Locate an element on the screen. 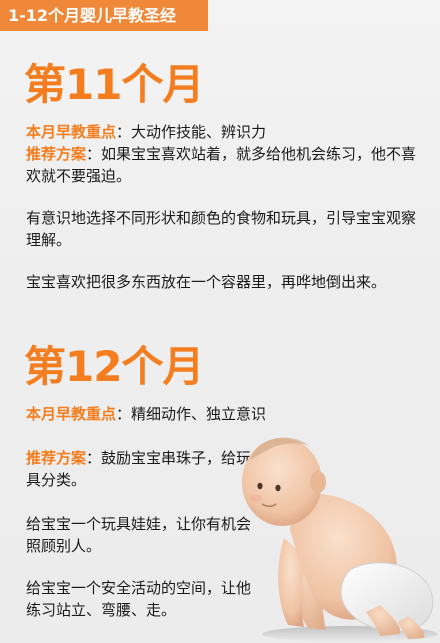  plan-text: ：鼓励宝宝串珠子，给玩具分类。 is located at coordinates (139, 469).